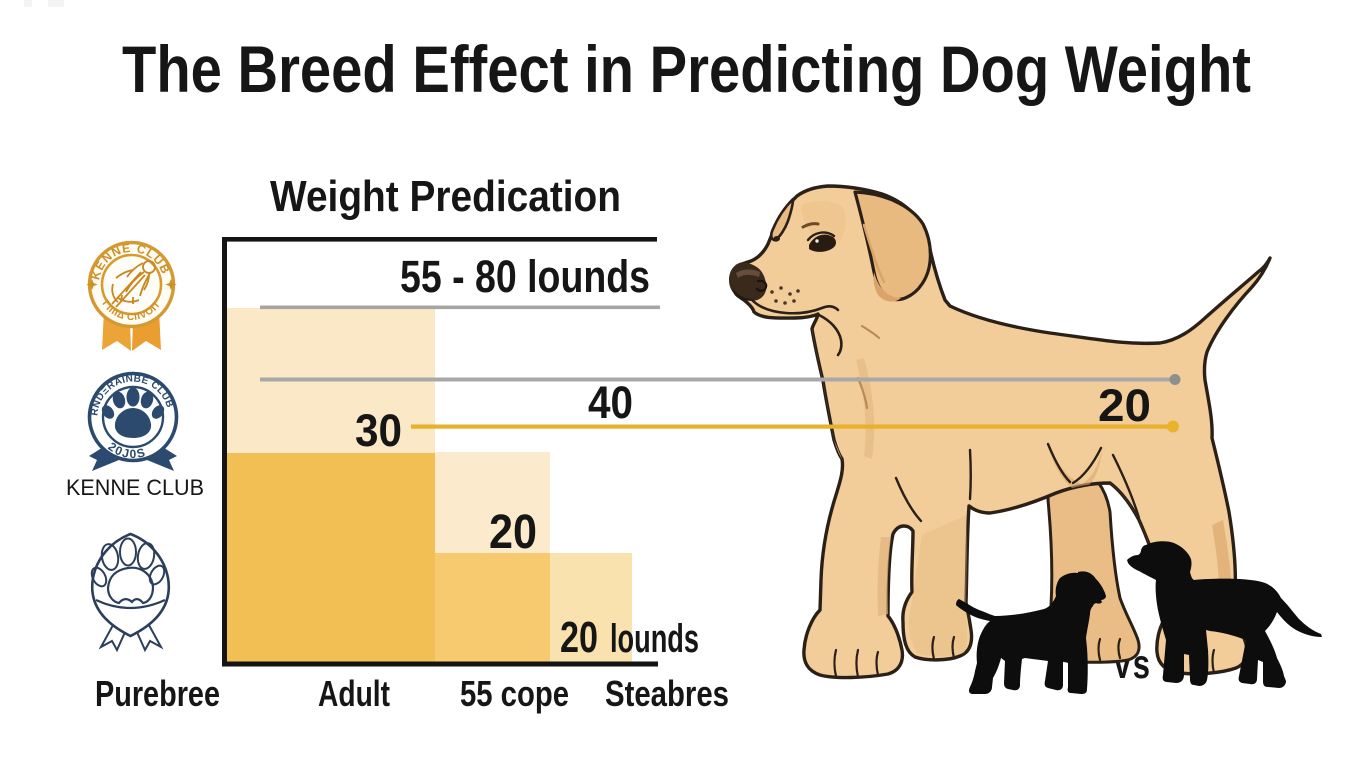 This screenshot has height=768, width=1365. I want to click on svg-text: Weight Predication, so click(445, 196).